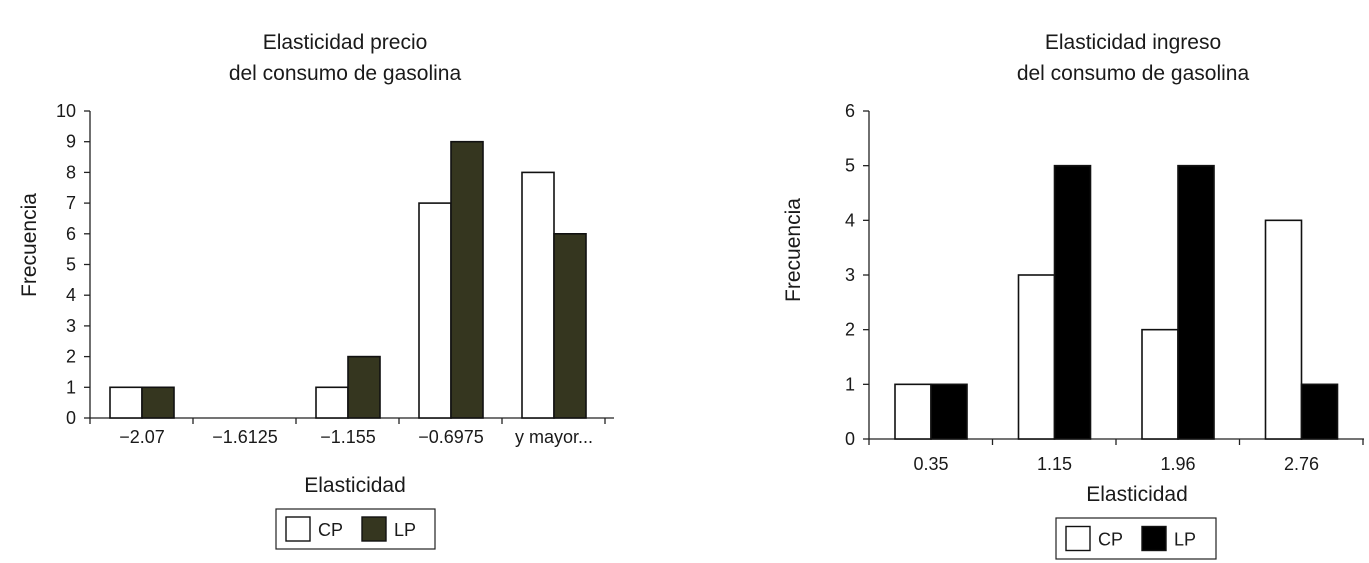 Image resolution: width=1369 pixels, height=563 pixels. What do you see at coordinates (142, 437) in the screenshot?
I see `x-tick-label: −2.07` at bounding box center [142, 437].